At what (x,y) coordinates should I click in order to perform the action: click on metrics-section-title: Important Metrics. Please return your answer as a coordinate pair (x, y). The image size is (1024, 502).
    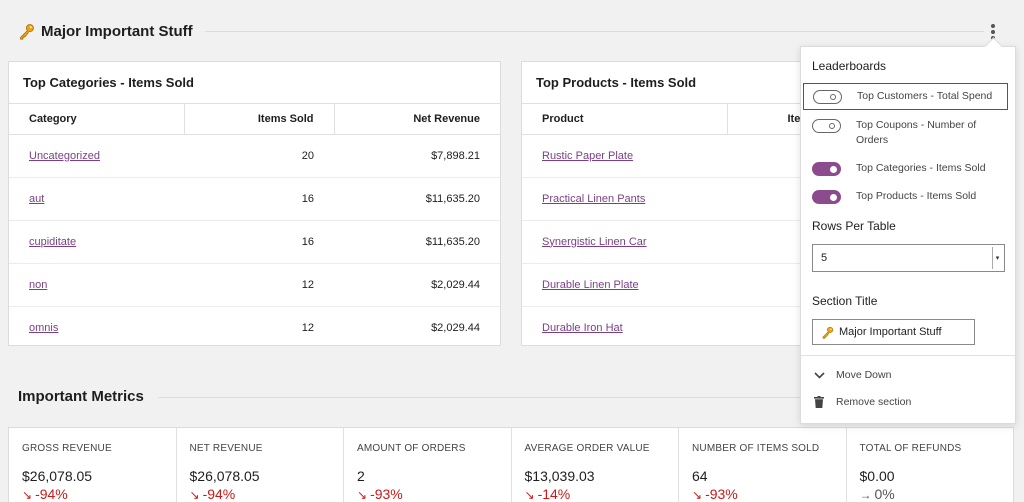
    Looking at the image, I should click on (81, 396).